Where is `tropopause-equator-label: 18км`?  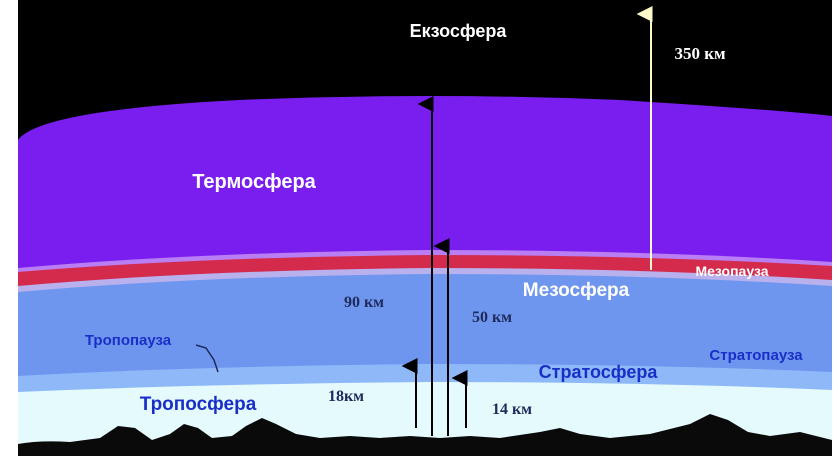 tropopause-equator-label: 18км is located at coordinates (346, 396).